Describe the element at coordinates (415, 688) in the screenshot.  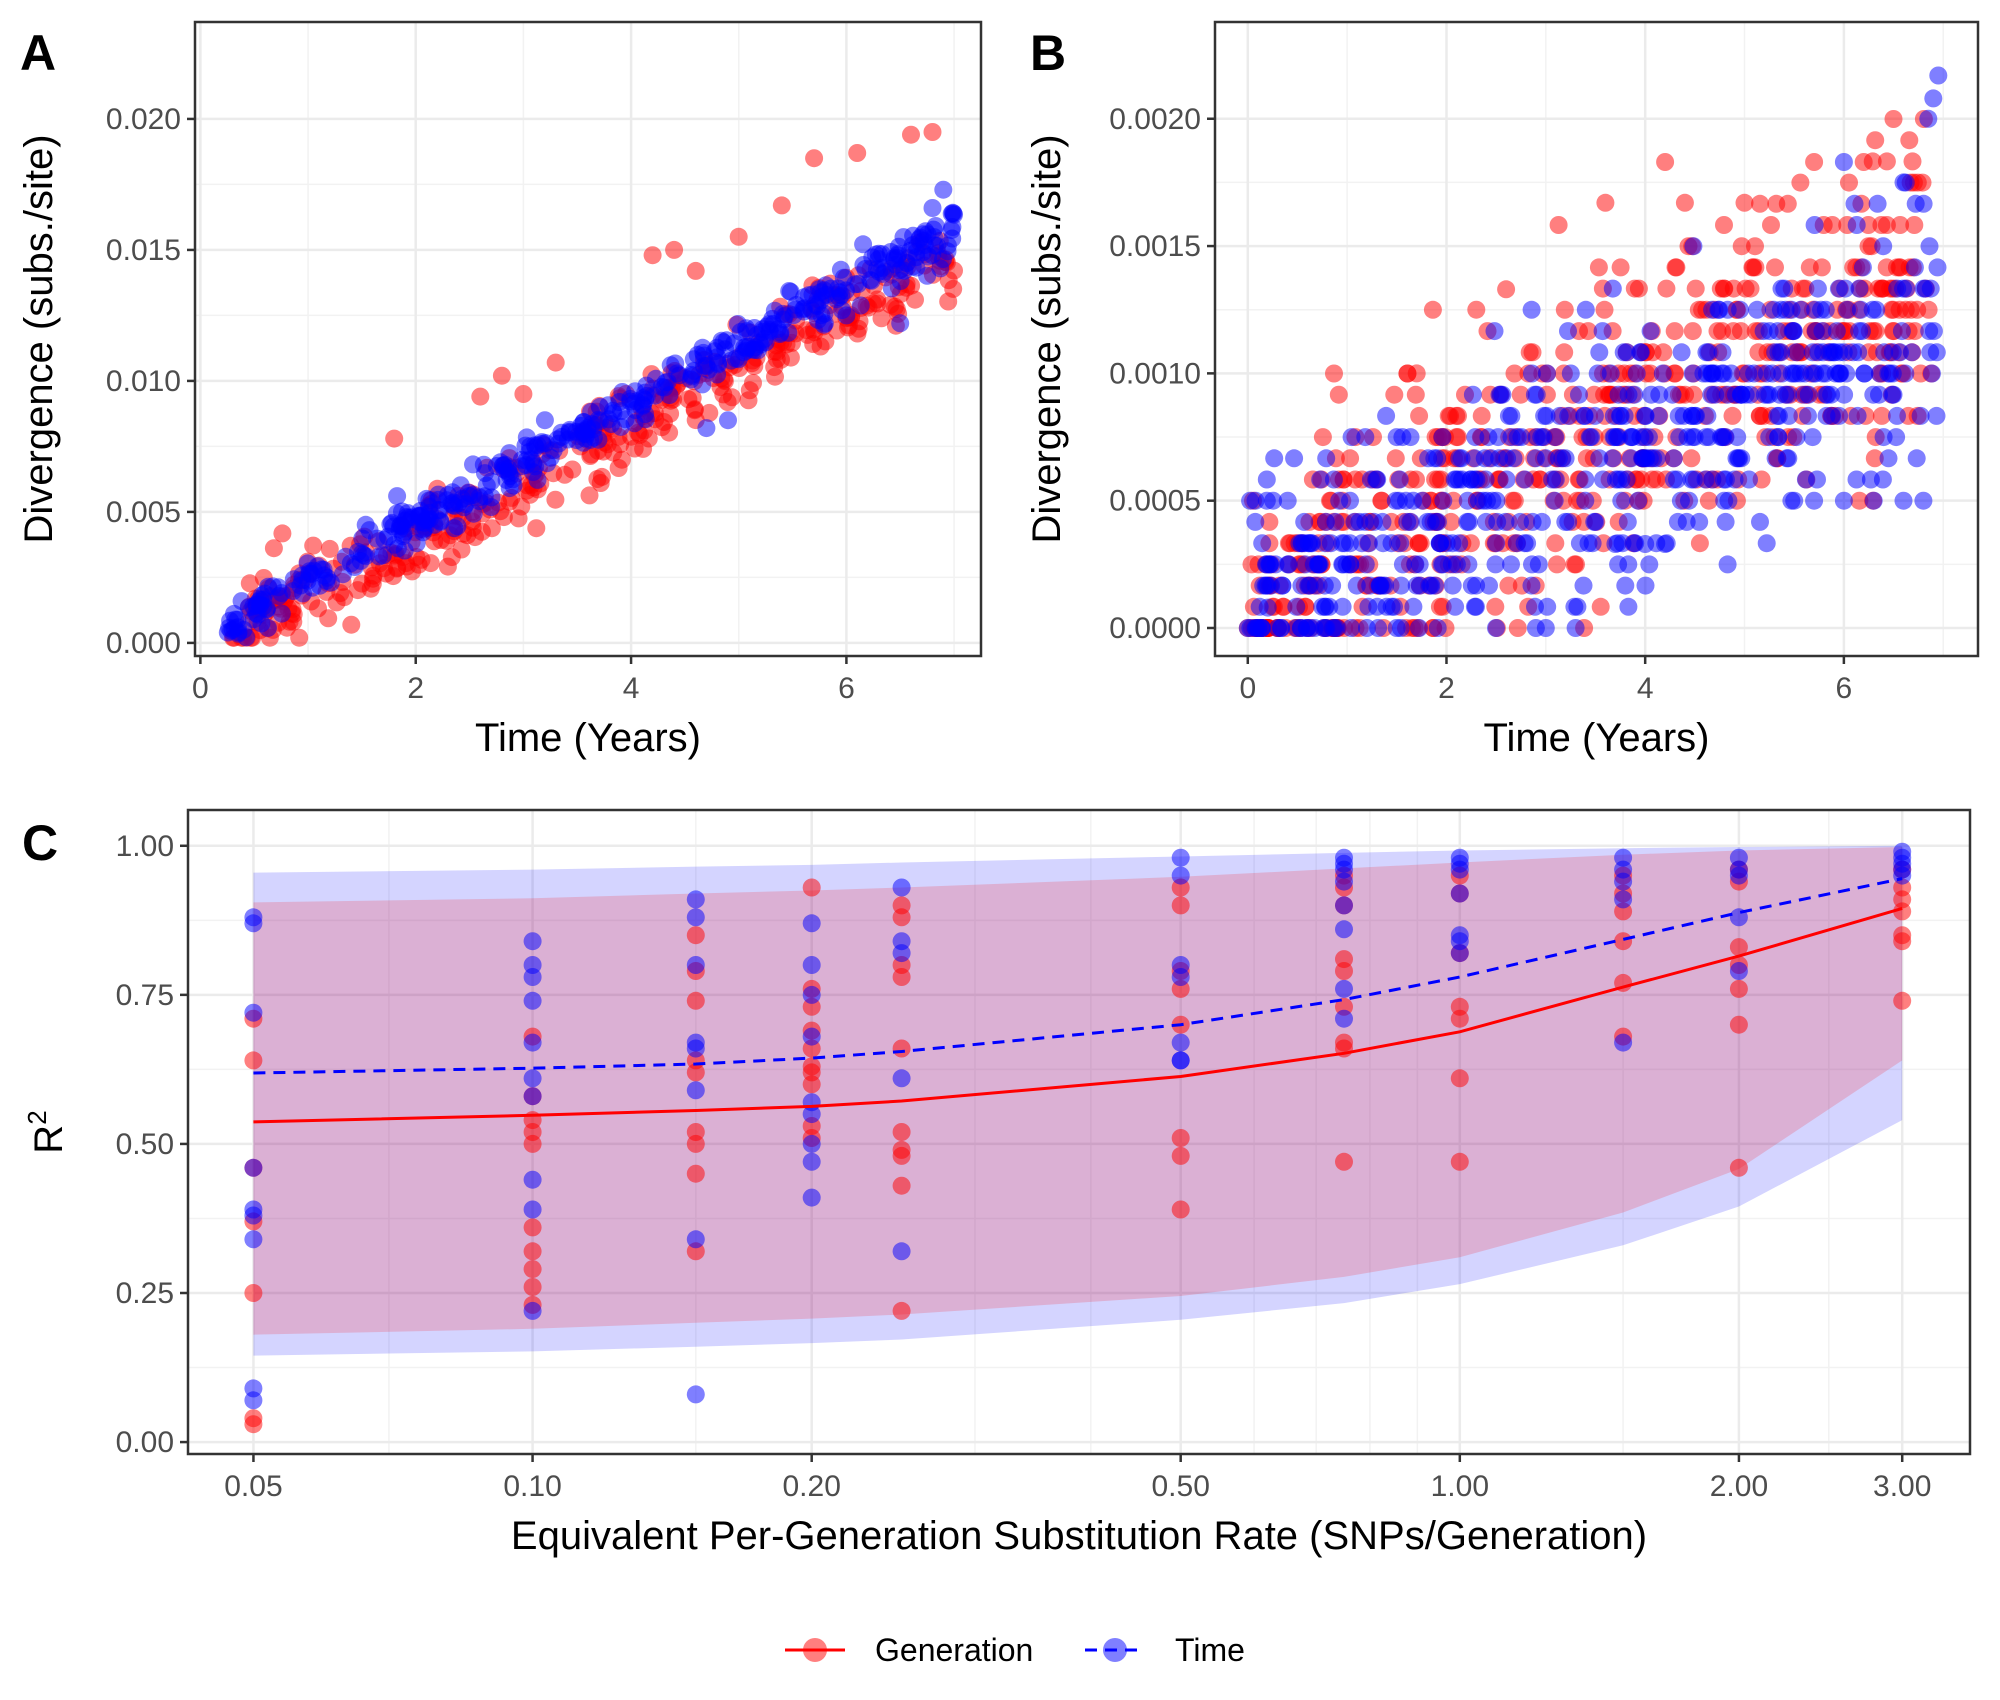
I see `x-tick-label: 2` at that location.